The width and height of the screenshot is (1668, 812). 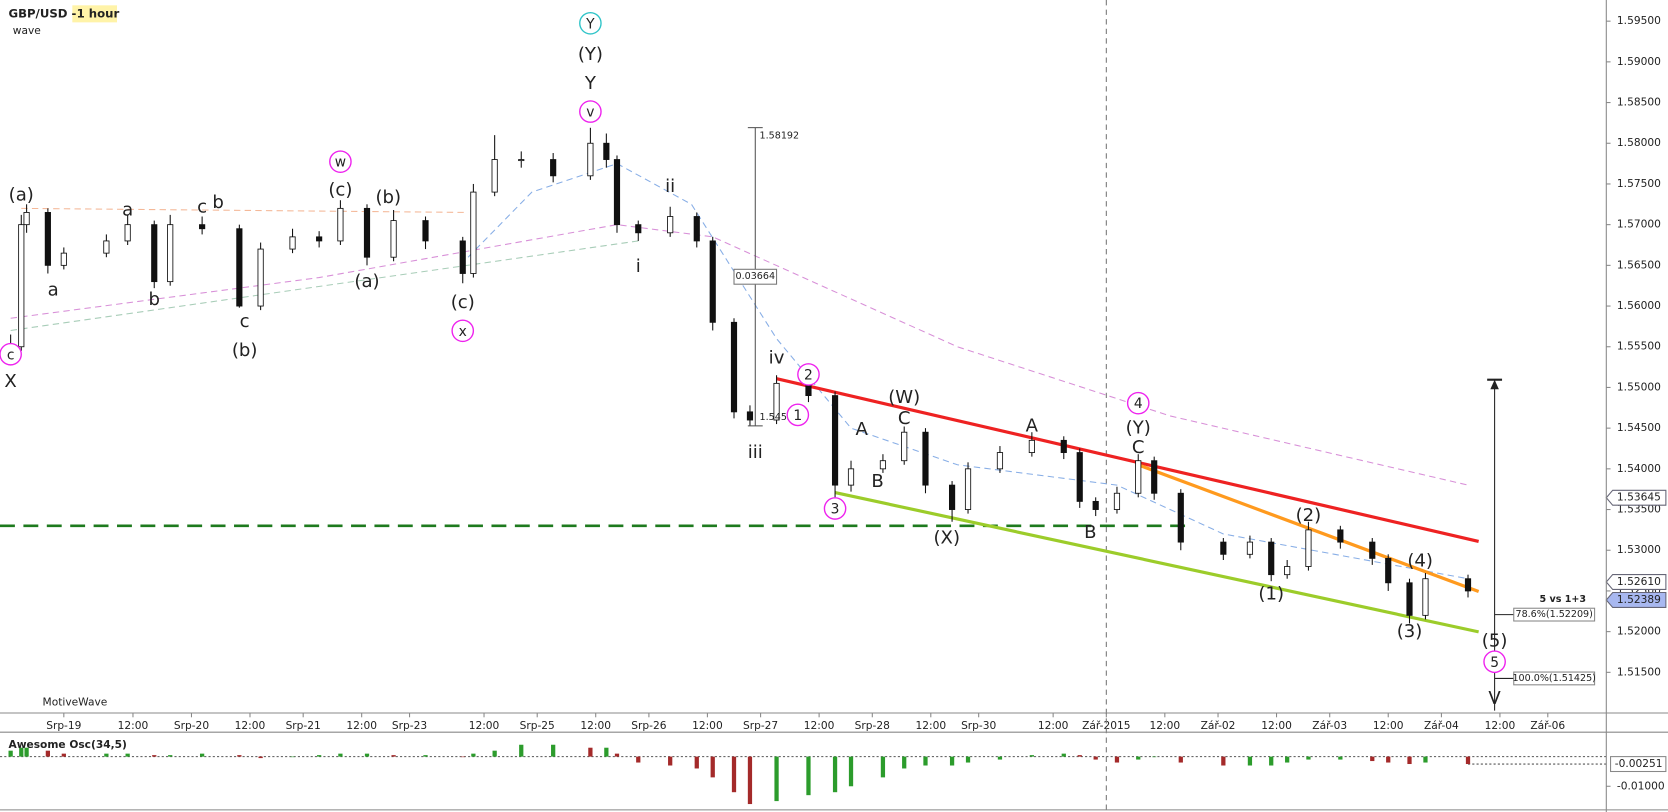 I want to click on fib-arrow, so click(x=1494, y=384).